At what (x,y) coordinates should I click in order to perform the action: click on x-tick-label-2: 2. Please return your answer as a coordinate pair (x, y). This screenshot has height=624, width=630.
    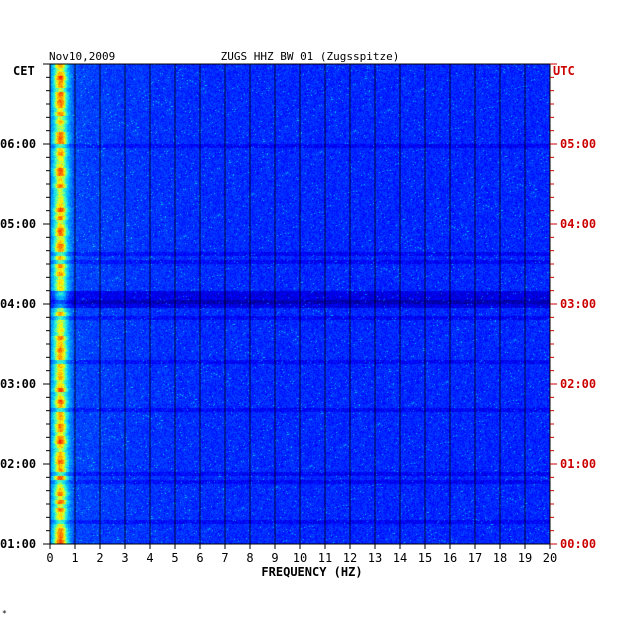
    Looking at the image, I should click on (99, 558).